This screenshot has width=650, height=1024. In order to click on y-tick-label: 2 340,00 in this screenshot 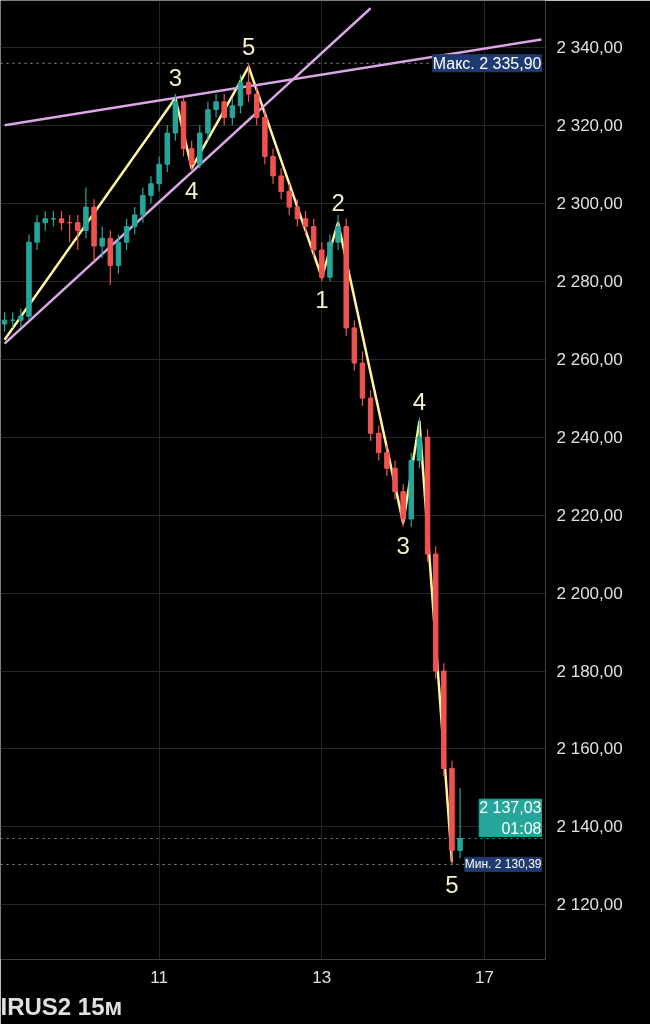, I will do `click(589, 47)`.